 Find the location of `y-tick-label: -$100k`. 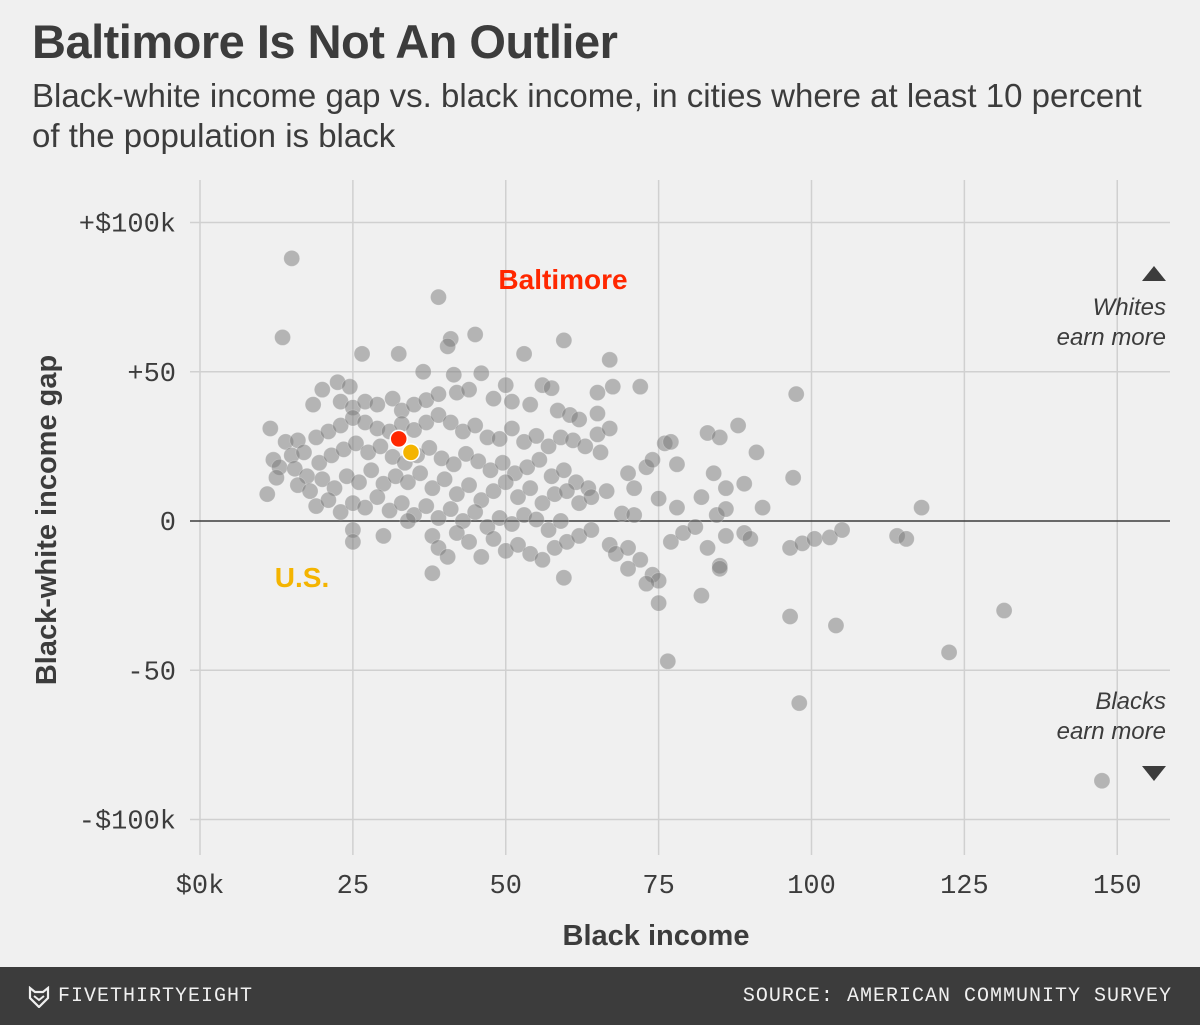

y-tick-label: -$100k is located at coordinates (127, 823).